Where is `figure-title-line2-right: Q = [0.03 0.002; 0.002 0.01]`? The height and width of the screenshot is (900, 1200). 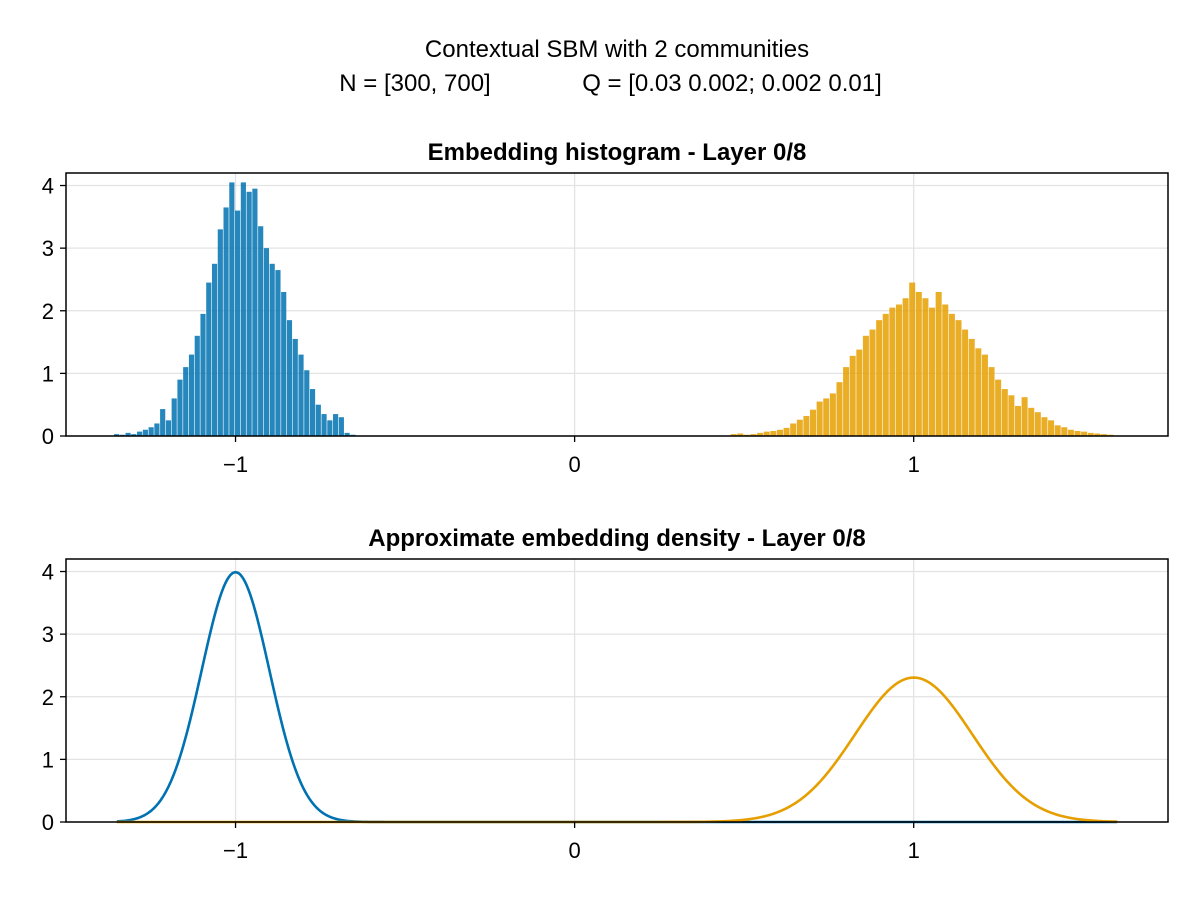 figure-title-line2-right: Q = [0.03 0.002; 0.002 0.01] is located at coordinates (732, 83).